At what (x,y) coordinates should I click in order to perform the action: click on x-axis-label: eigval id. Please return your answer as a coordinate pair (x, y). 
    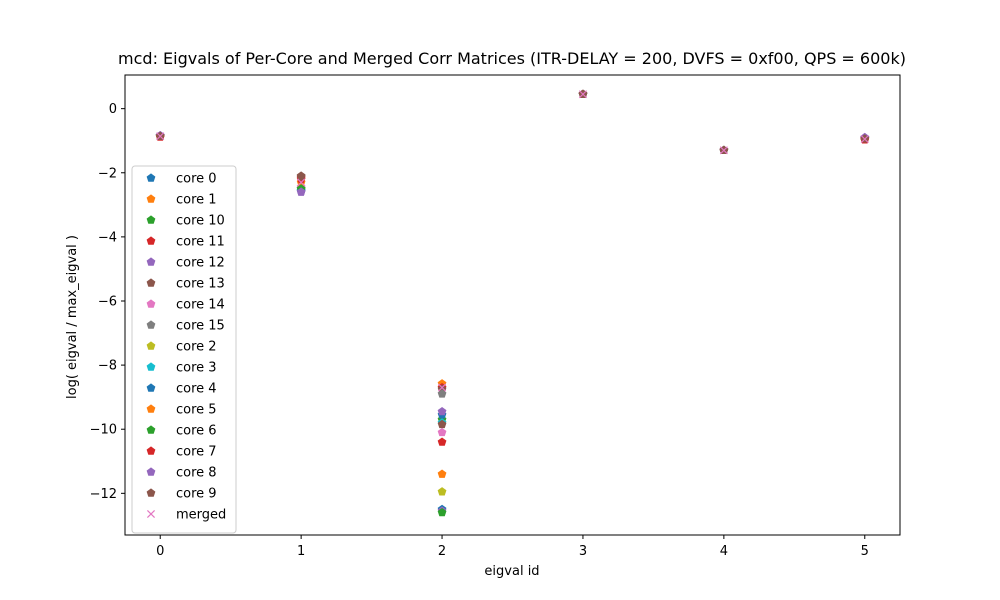
    Looking at the image, I should click on (511, 571).